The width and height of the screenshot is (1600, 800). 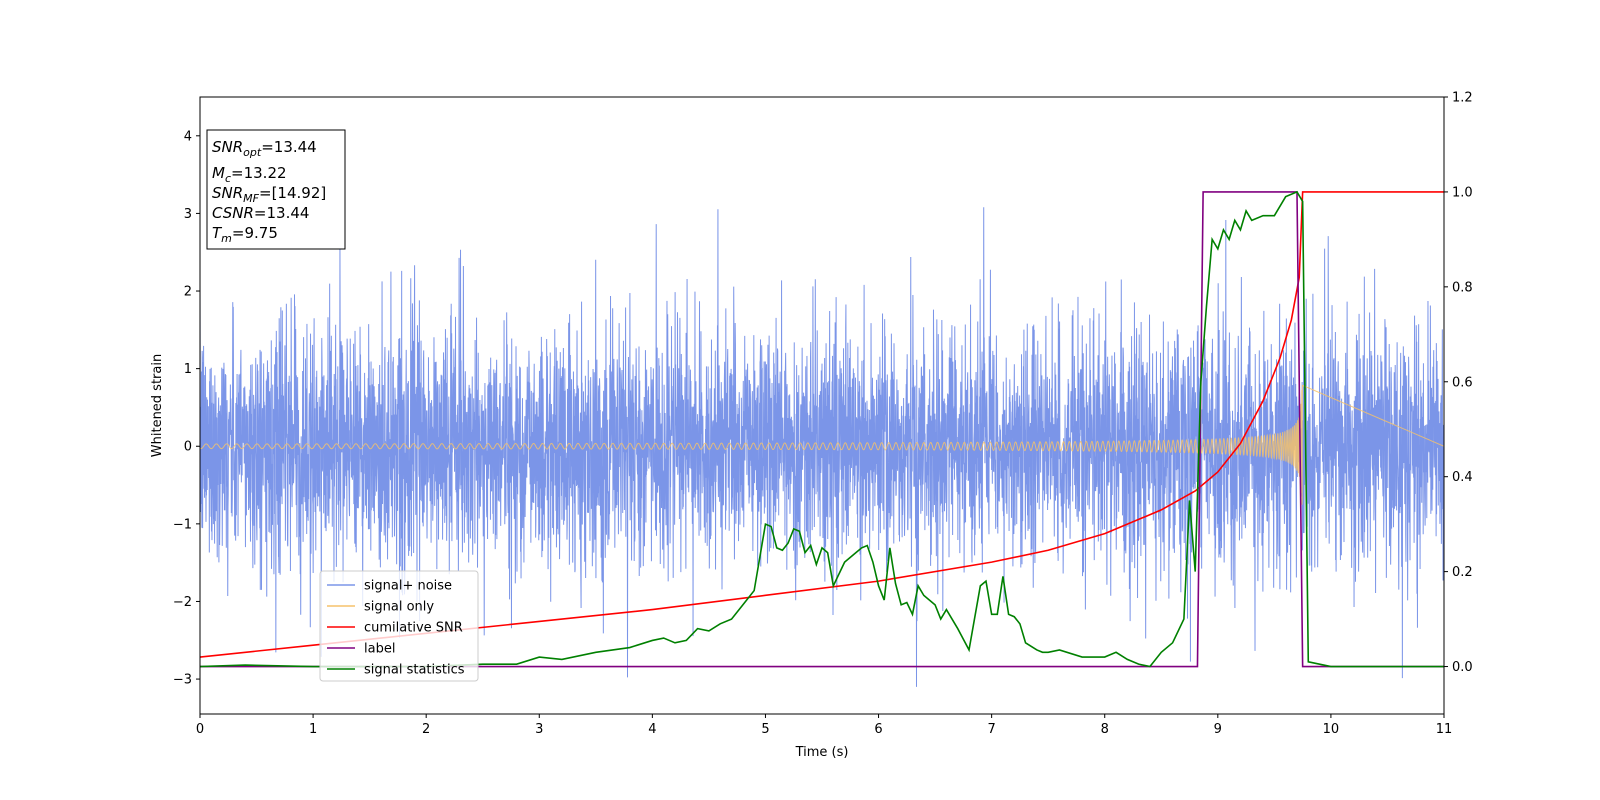 I want to click on stat-mc: Mc=13.22, so click(x=249, y=174).